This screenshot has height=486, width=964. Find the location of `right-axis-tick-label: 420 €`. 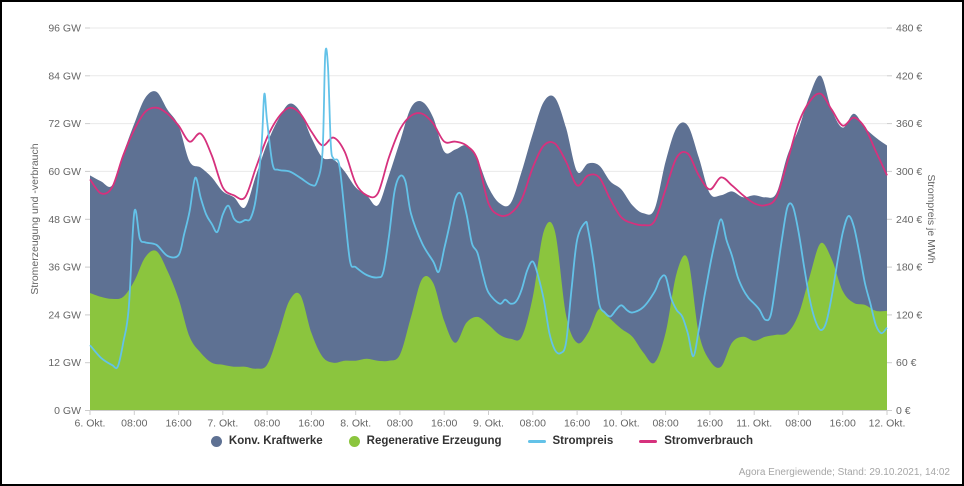

right-axis-tick-label: 420 € is located at coordinates (909, 76).